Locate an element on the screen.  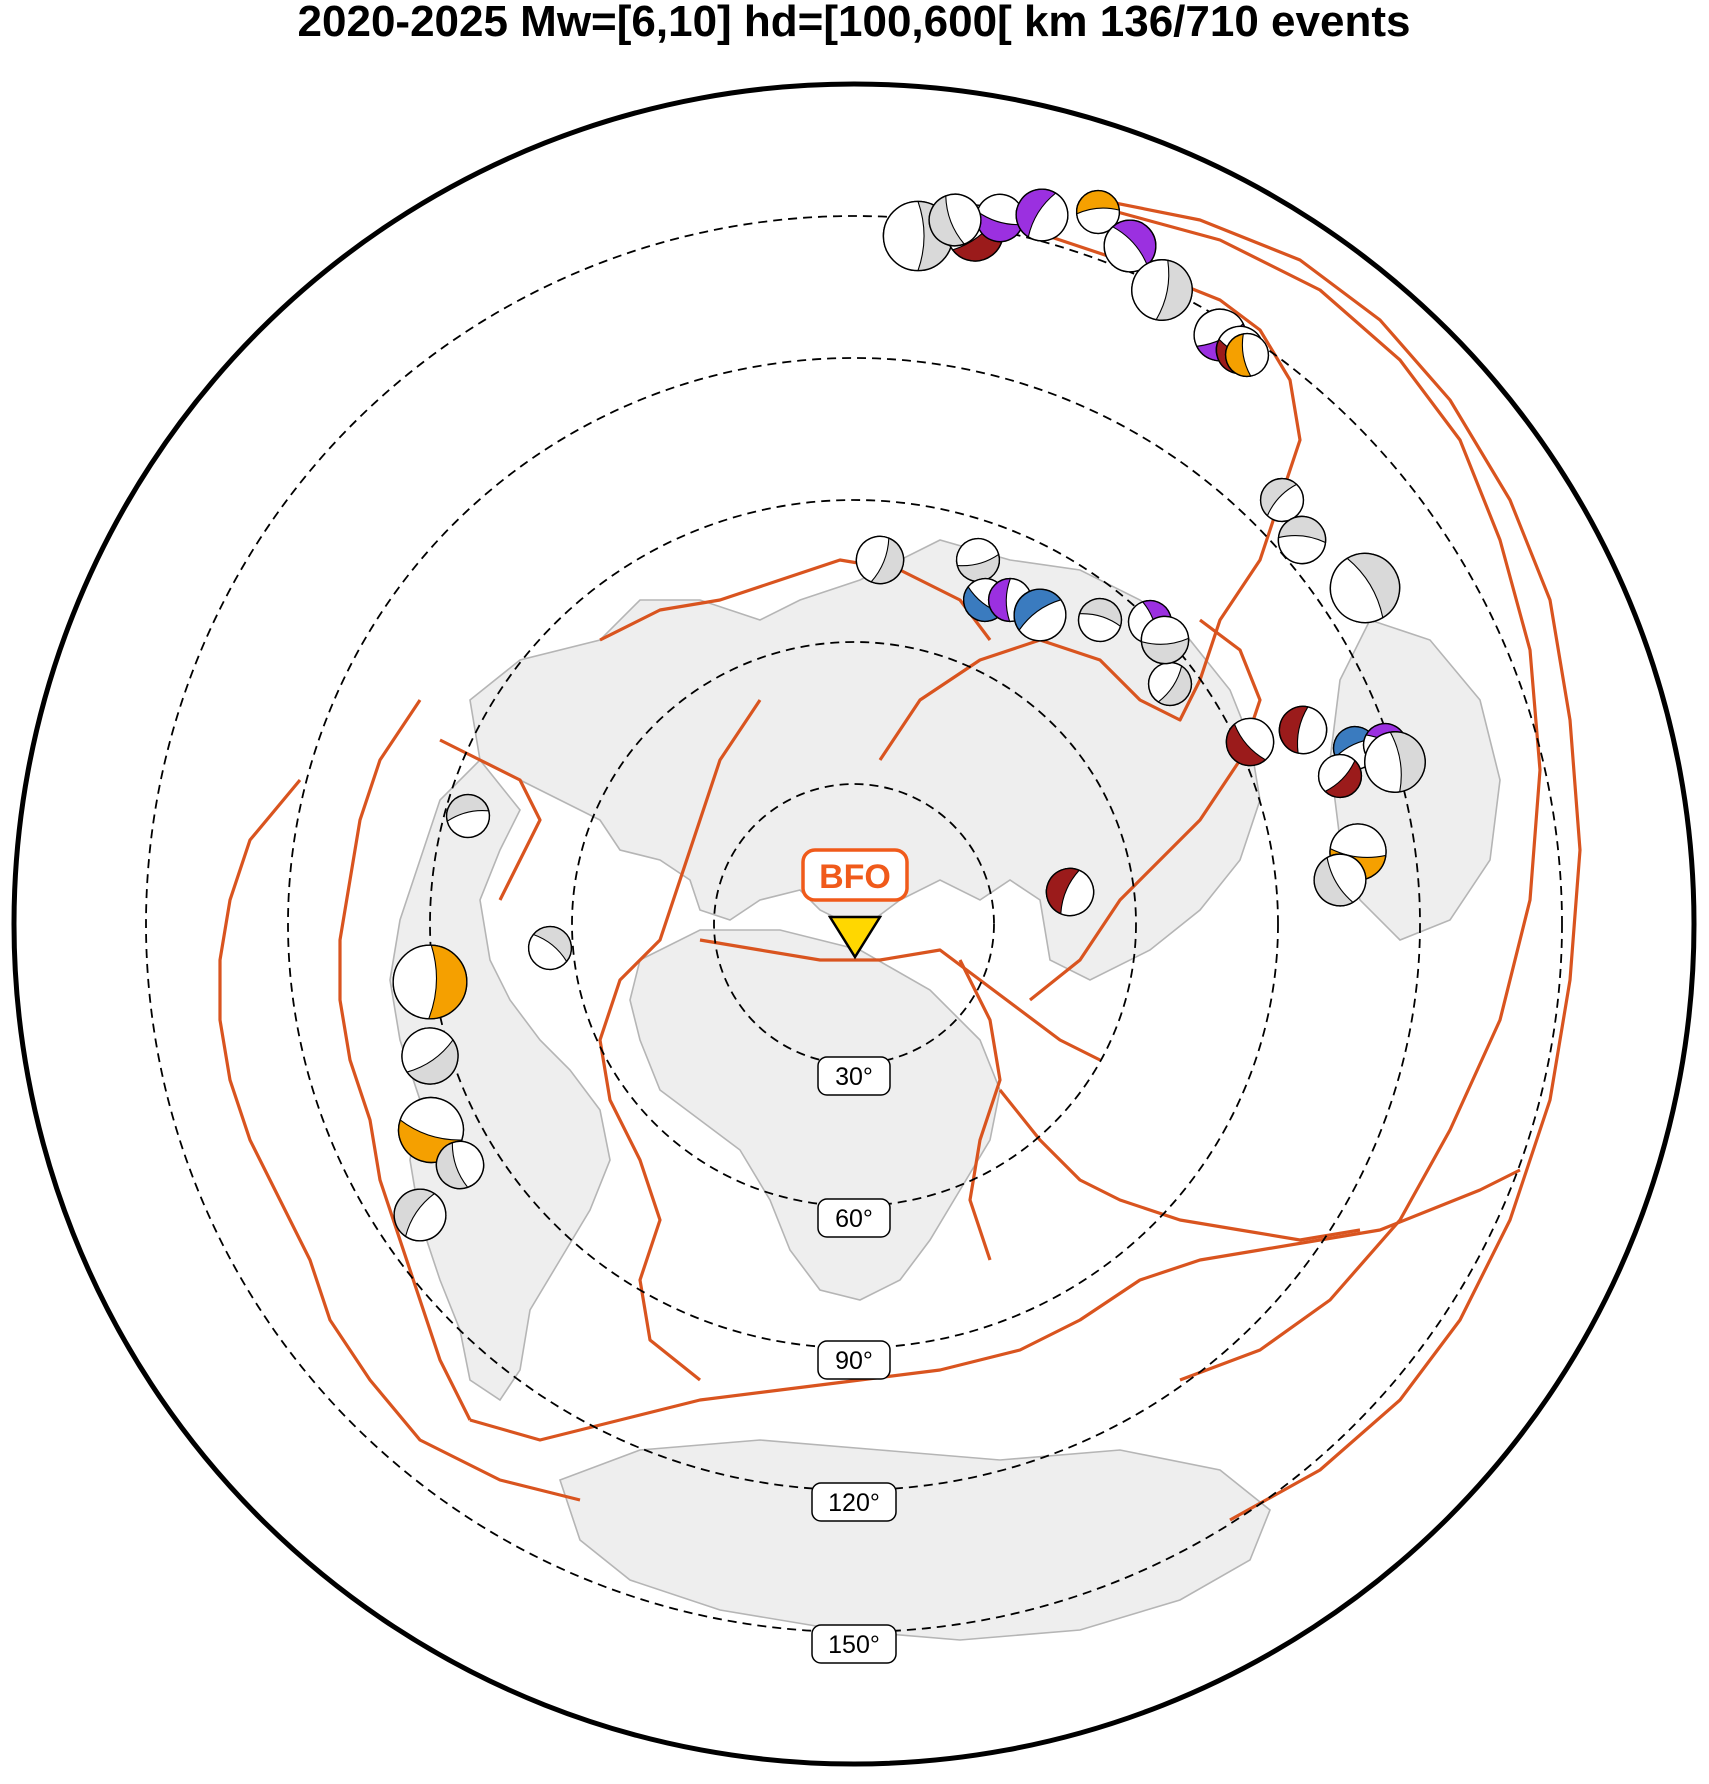
landmass-africa is located at coordinates (815, 1115).